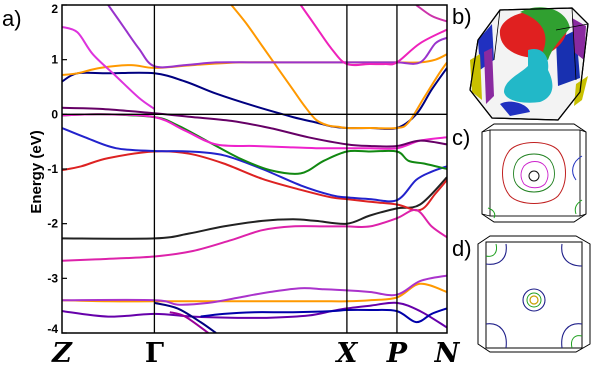  Describe the element at coordinates (476, 77) in the screenshot. I see `surface-yellow-left` at that location.